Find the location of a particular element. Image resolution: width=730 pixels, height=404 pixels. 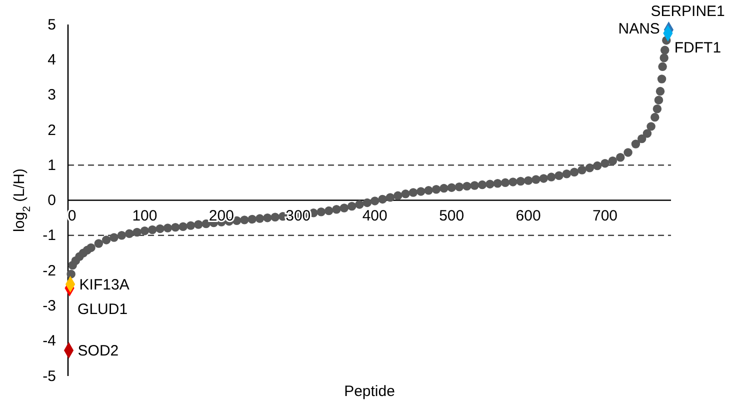

x-tick-label: 400 is located at coordinates (375, 215).